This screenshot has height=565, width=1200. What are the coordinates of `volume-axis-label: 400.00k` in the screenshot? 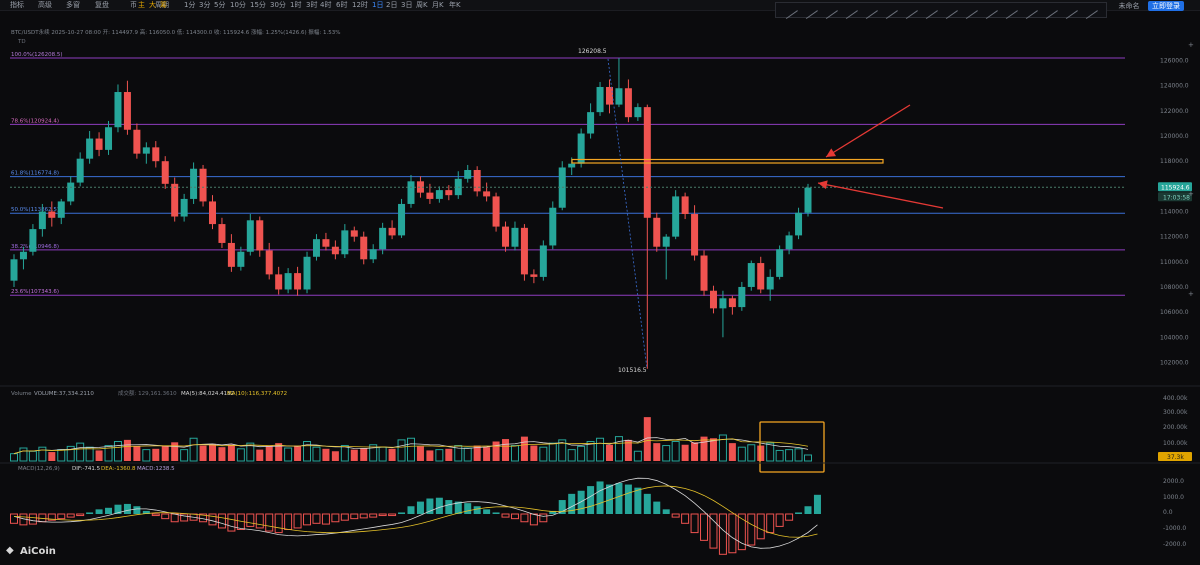 It's located at (1175, 398).